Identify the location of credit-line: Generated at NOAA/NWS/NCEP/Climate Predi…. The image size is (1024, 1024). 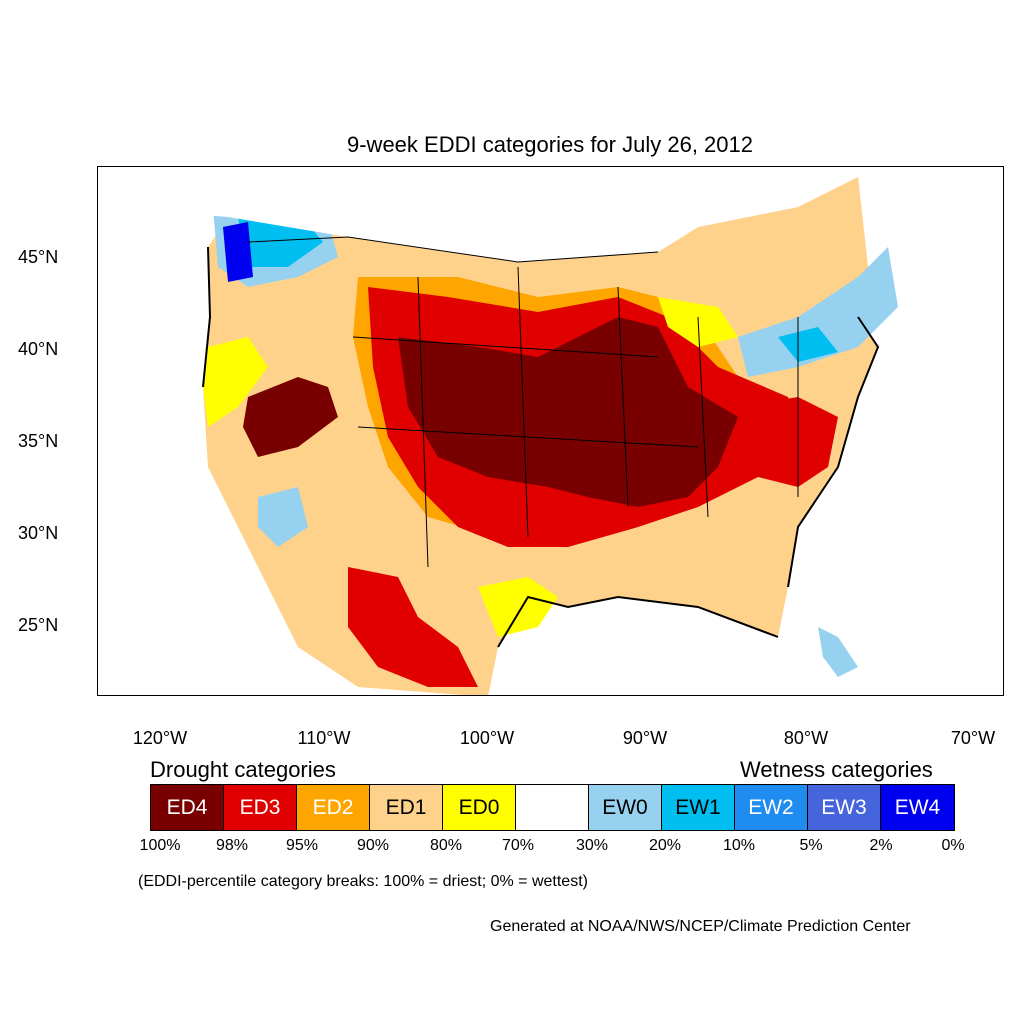
(700, 926).